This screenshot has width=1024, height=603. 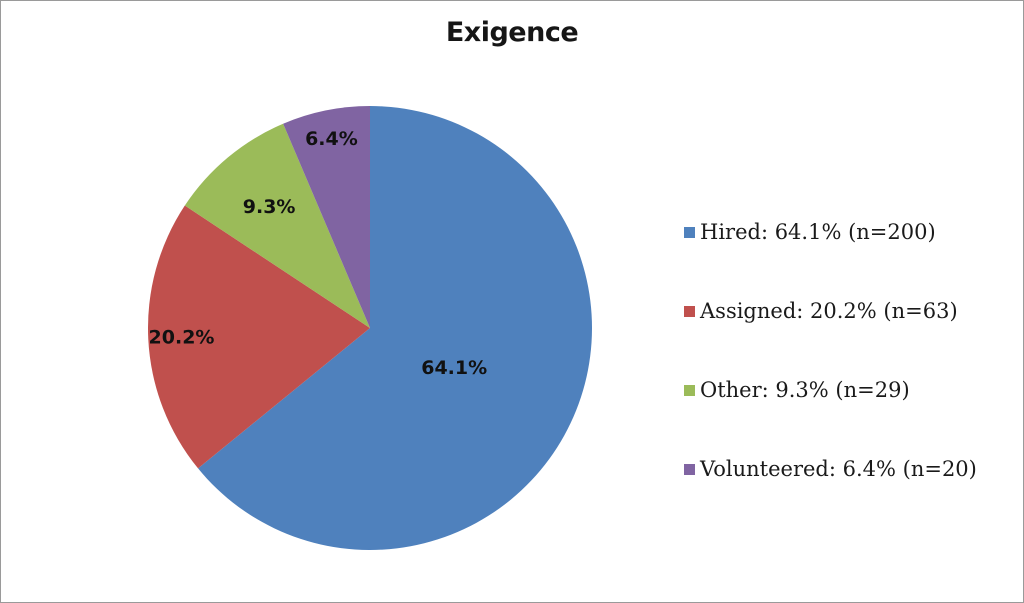 I want to click on pie-slice-volunteered, so click(x=326, y=217).